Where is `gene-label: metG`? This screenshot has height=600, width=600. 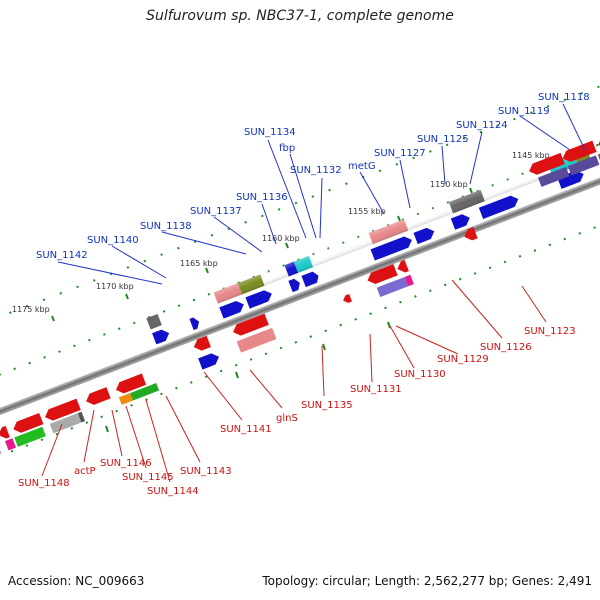 gene-label: metG is located at coordinates (362, 166).